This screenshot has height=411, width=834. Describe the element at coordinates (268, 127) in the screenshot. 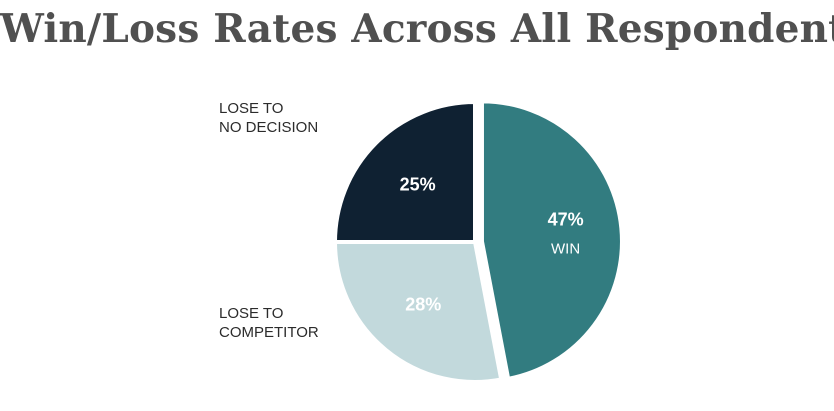

I see `pie-category-label: NO DECISION` at that location.